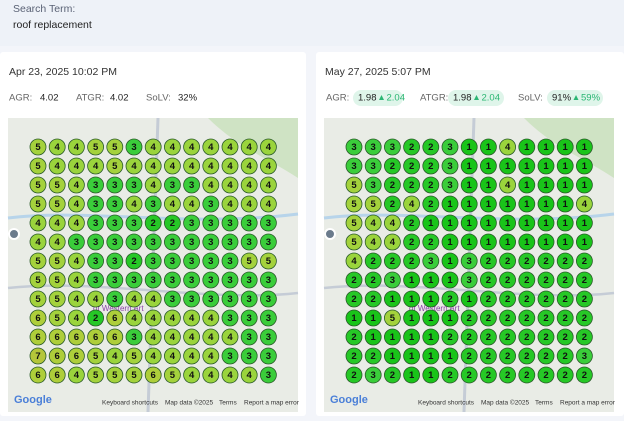 The image size is (624, 421). Describe the element at coordinates (14, 234) in the screenshot. I see `map-pin` at that location.